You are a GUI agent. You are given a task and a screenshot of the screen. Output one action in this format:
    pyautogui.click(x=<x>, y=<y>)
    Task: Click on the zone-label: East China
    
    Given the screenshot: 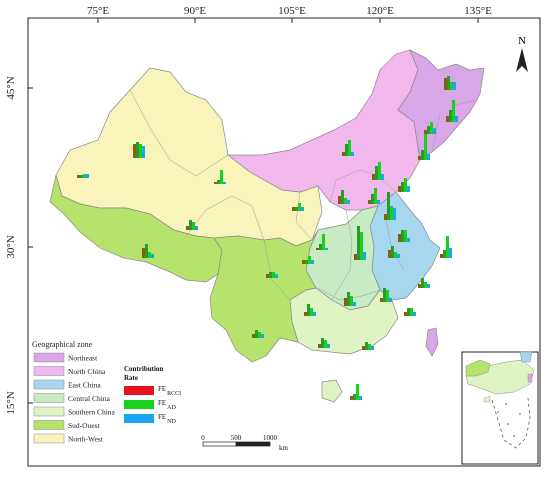 What is the action you would take?
    pyautogui.click(x=84, y=385)
    